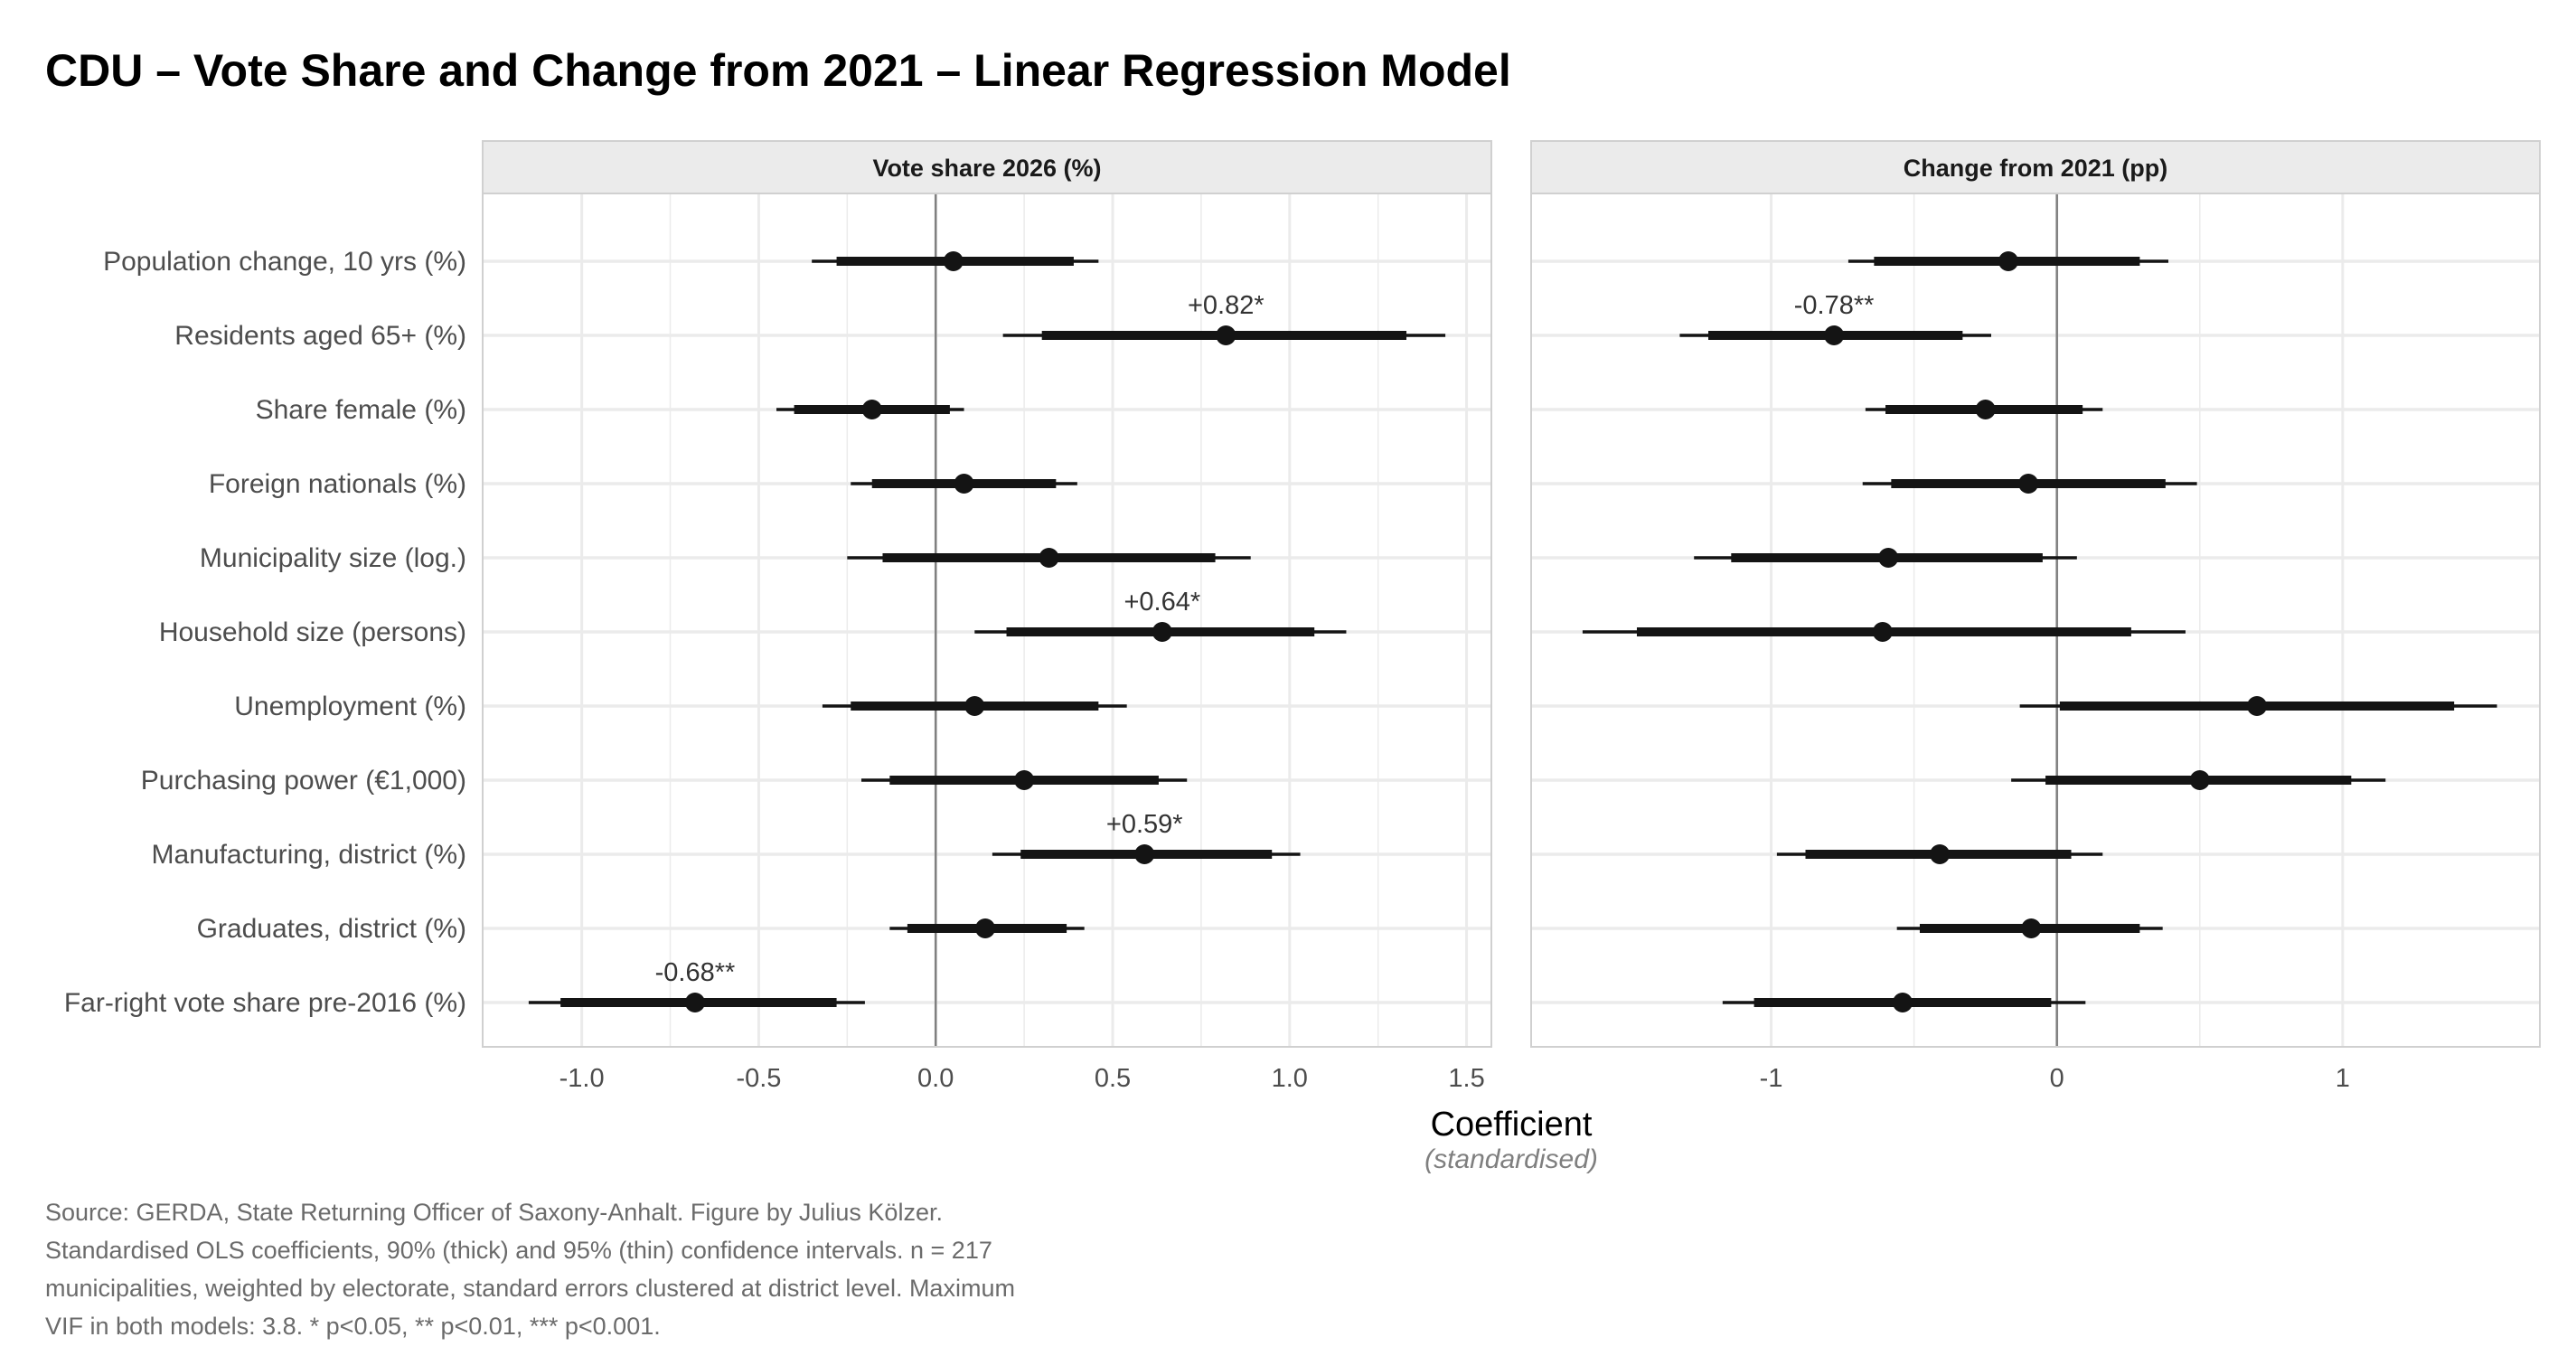  What do you see at coordinates (1113, 1078) in the screenshot?
I see `x-tick-label: 0.5` at bounding box center [1113, 1078].